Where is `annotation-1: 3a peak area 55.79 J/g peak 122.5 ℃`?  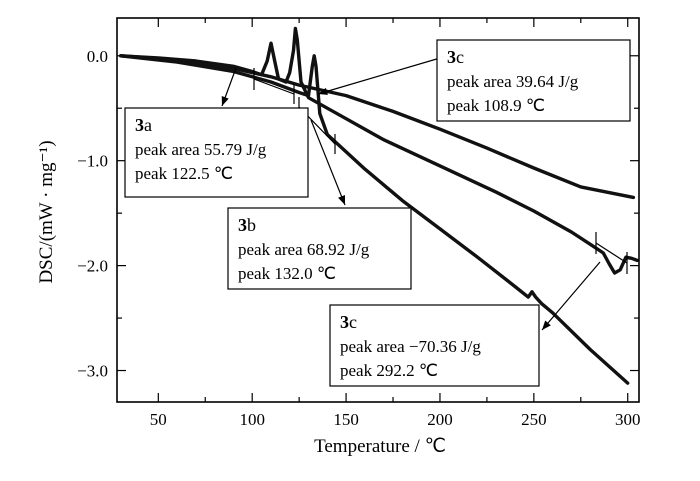
annotation-1: 3a peak area 55.79 J/g peak 122.5 ℃ is located at coordinates (216, 152).